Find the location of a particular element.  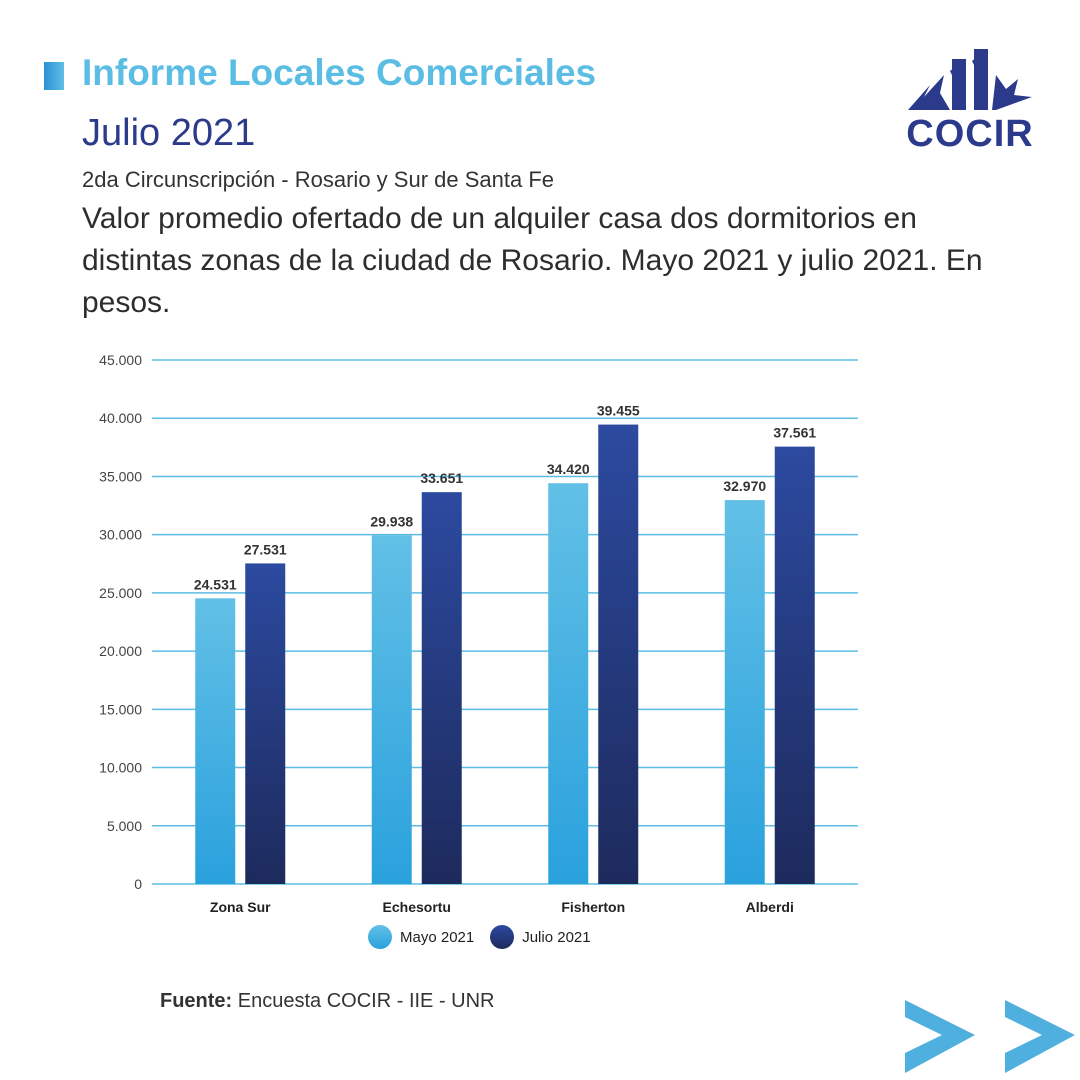

y-tick-label: 5.000 is located at coordinates (124, 826).